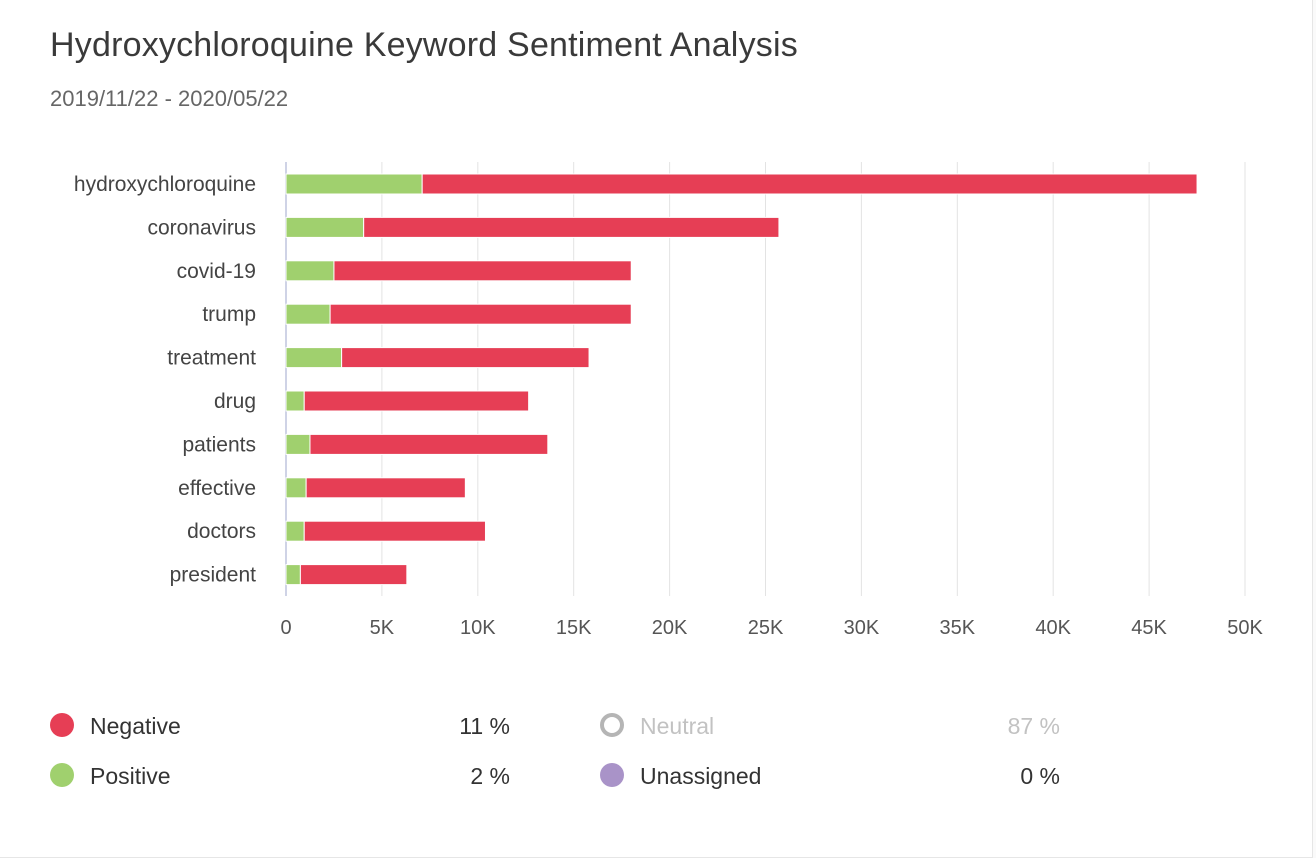 This screenshot has height=858, width=1316. I want to click on category-label: coronavirus, so click(201, 227).